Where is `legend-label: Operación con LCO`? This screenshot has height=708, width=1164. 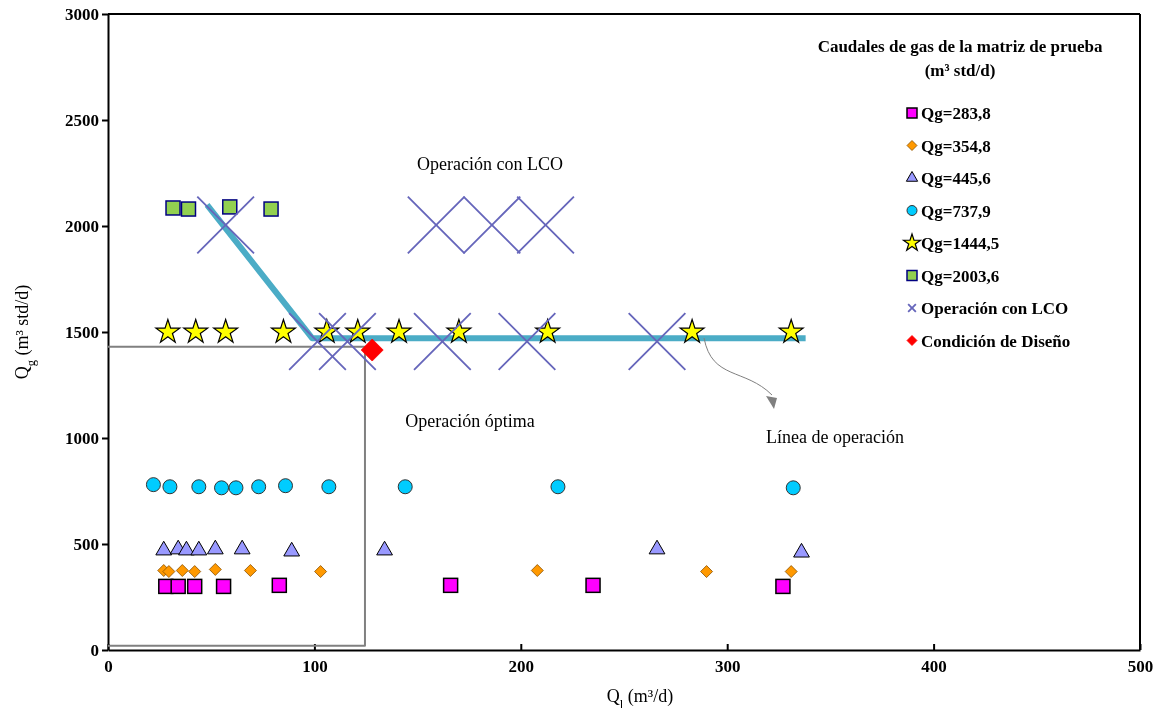
legend-label: Operación con LCO is located at coordinates (995, 308).